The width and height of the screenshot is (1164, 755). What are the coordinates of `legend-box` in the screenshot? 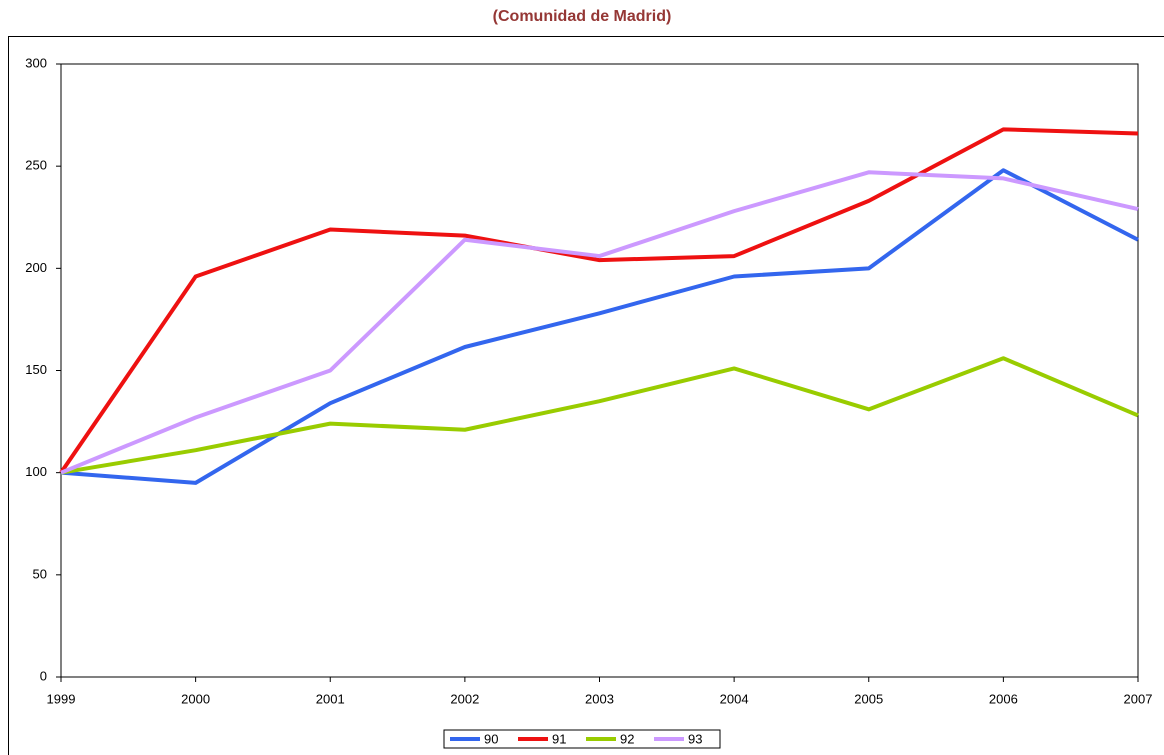 It's located at (582, 739).